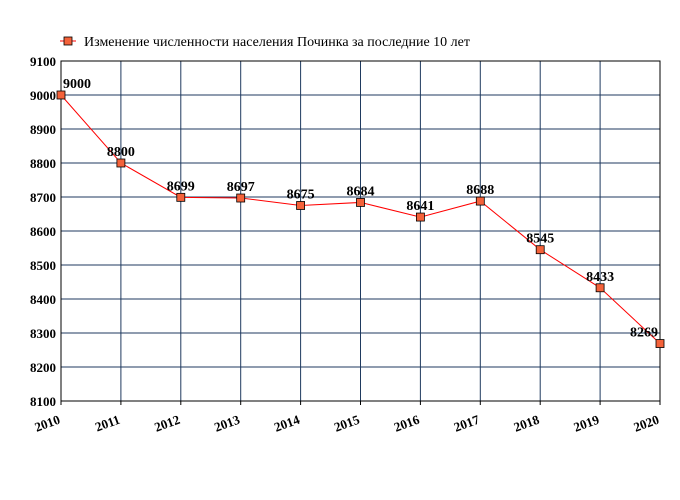 This screenshot has height=500, width=680. I want to click on x-tick-label: 2018, so click(527, 423).